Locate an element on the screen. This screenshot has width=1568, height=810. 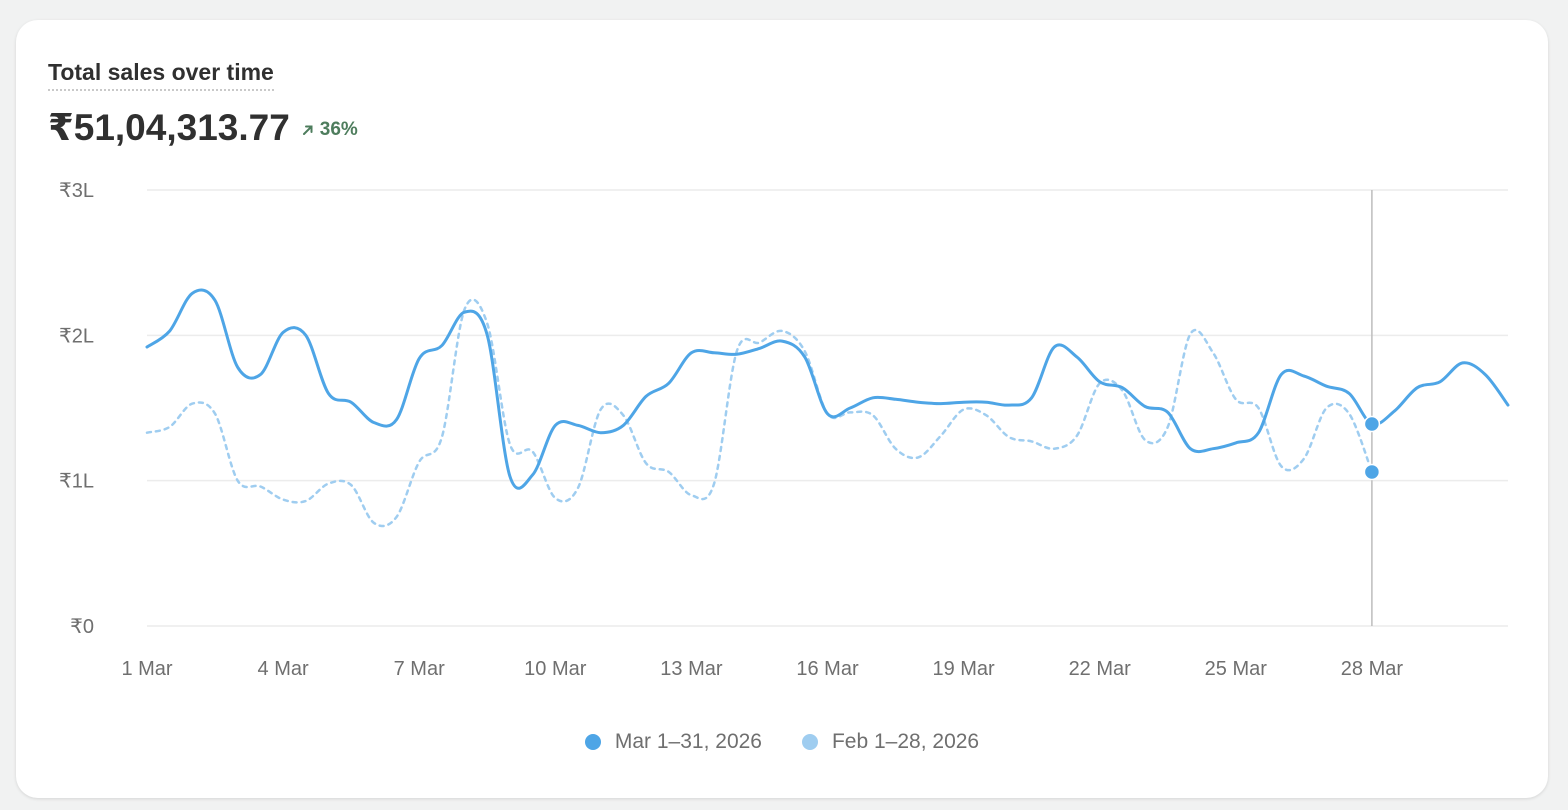
metric-row: ₹51,04,313.77 36% is located at coordinates (203, 128).